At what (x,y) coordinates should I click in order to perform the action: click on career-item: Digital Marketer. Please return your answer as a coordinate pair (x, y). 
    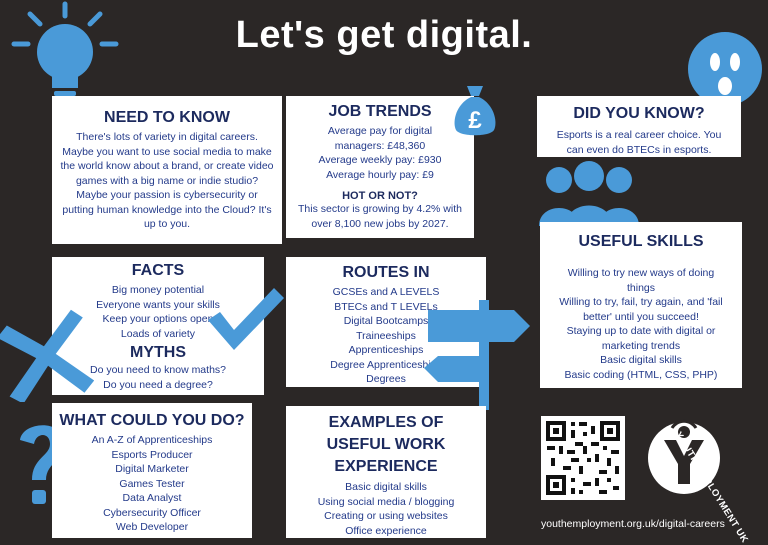
    Looking at the image, I should click on (152, 469).